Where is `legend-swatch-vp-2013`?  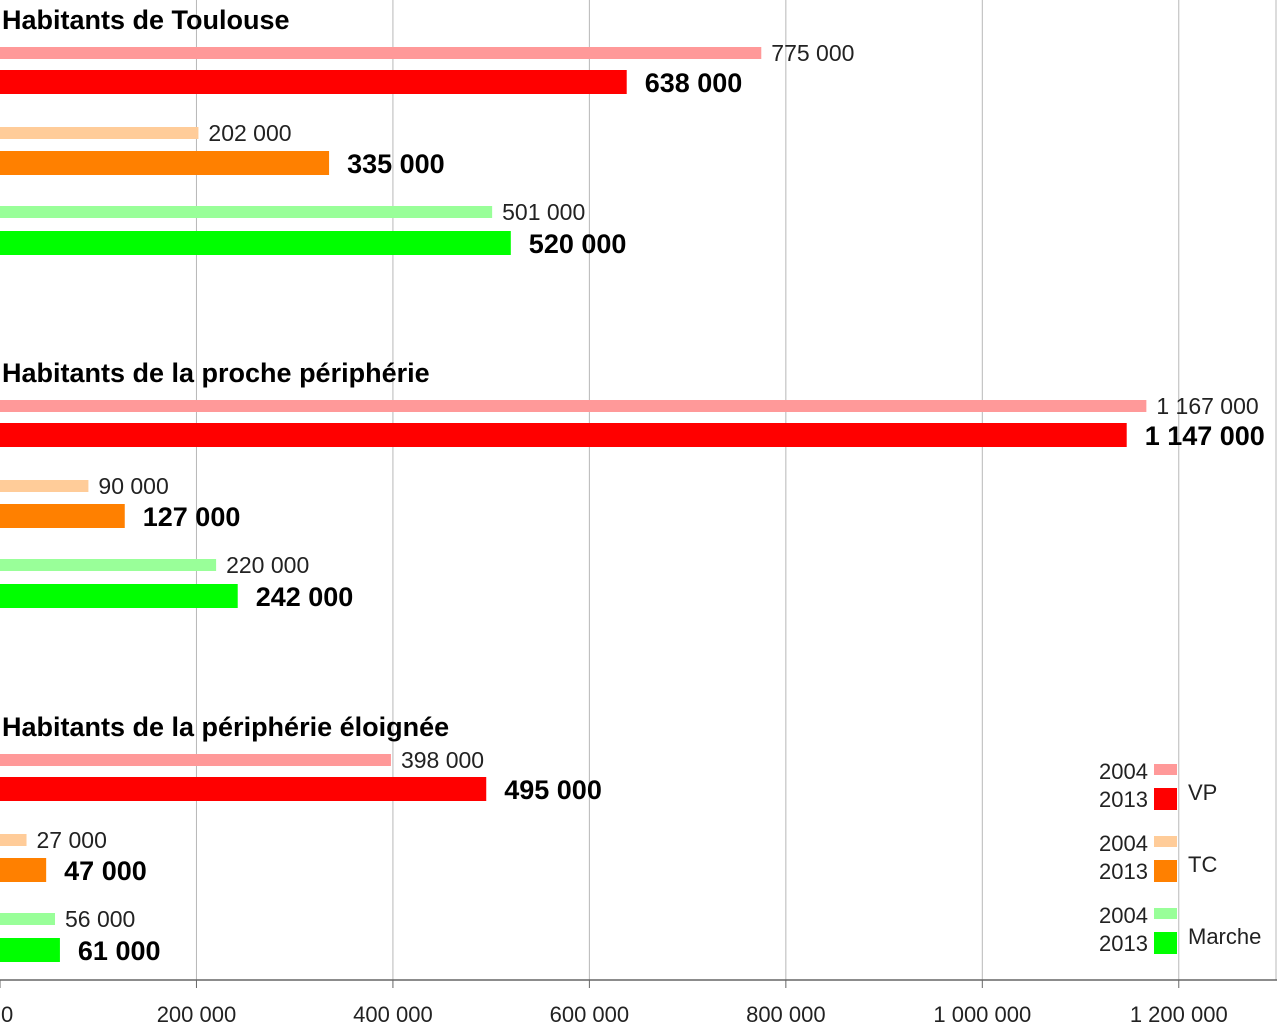 legend-swatch-vp-2013 is located at coordinates (1165, 799).